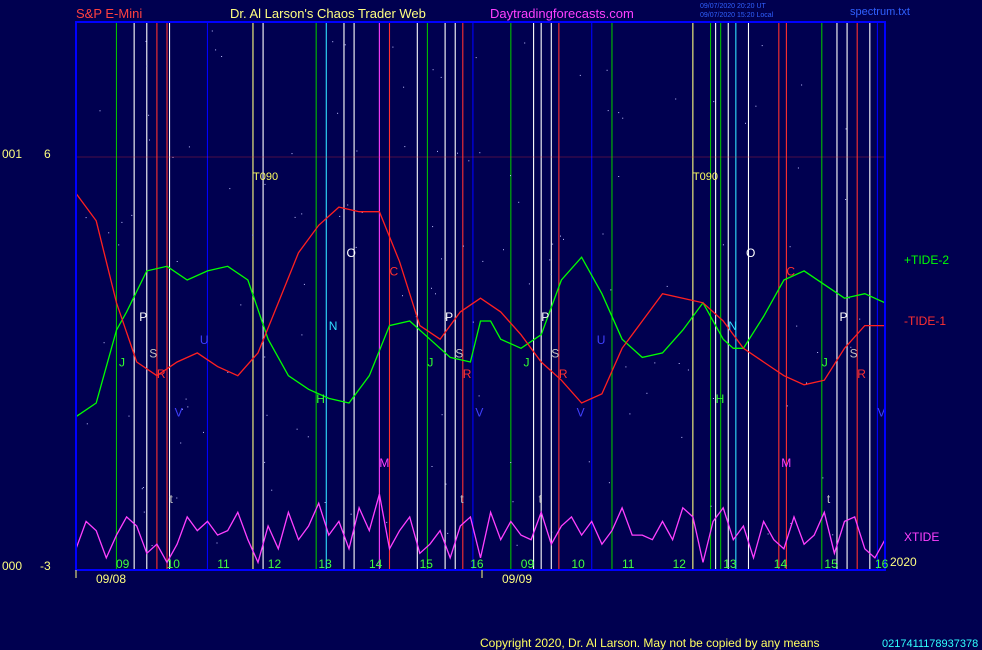 Image resolution: width=982 pixels, height=650 pixels. What do you see at coordinates (601, 340) in the screenshot?
I see `marker-u-24: U` at bounding box center [601, 340].